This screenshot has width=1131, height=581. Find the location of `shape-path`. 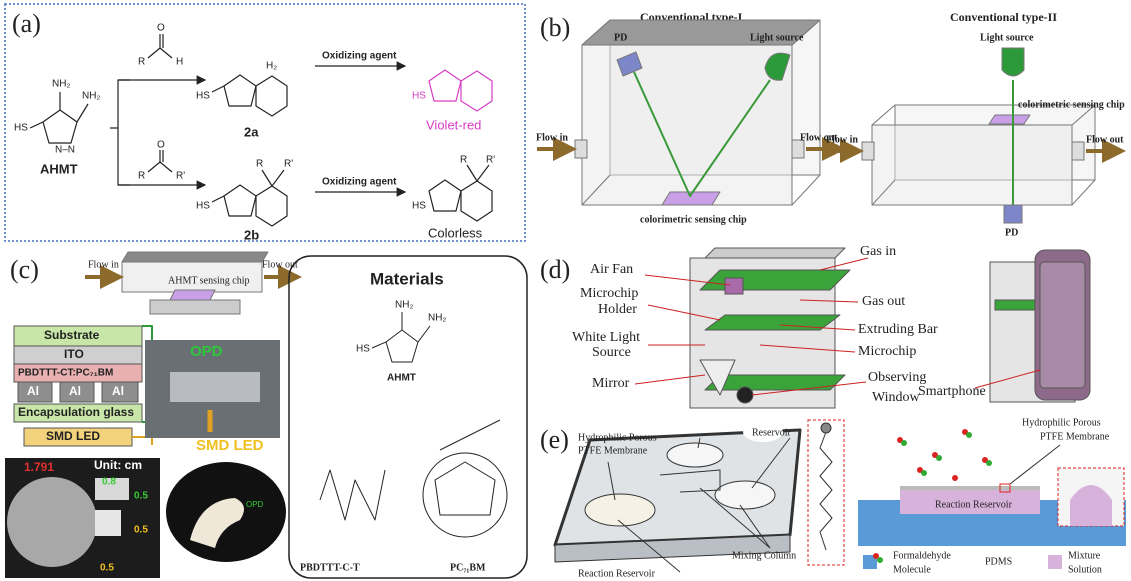

shape-path is located at coordinates (1013, 62).